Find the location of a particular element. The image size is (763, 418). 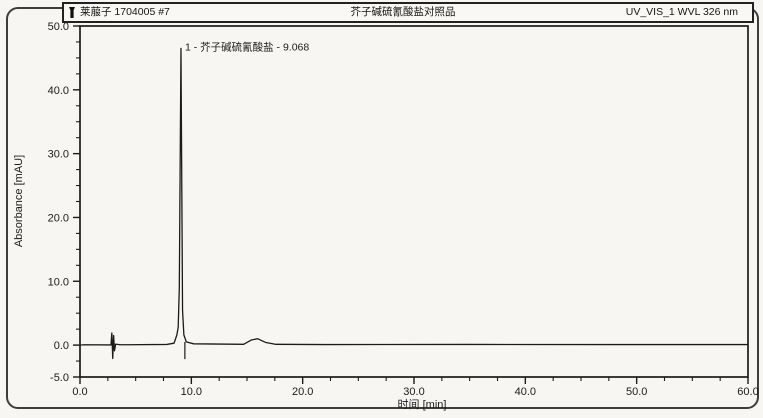

x-tick-label: 40.0 is located at coordinates (525, 392).